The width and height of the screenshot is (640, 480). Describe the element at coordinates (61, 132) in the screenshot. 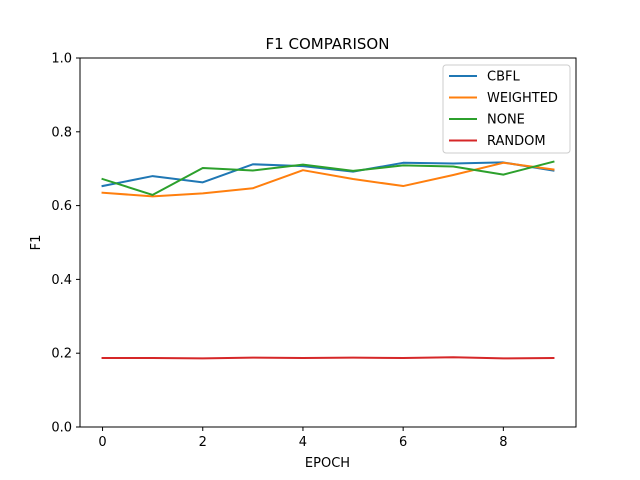

I see `y-tick-label: 0.8` at that location.